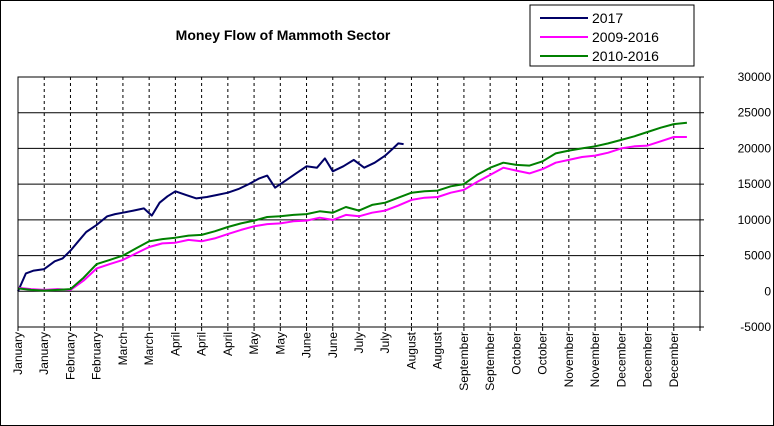  I want to click on legend-label: 2009-2016, so click(625, 37).